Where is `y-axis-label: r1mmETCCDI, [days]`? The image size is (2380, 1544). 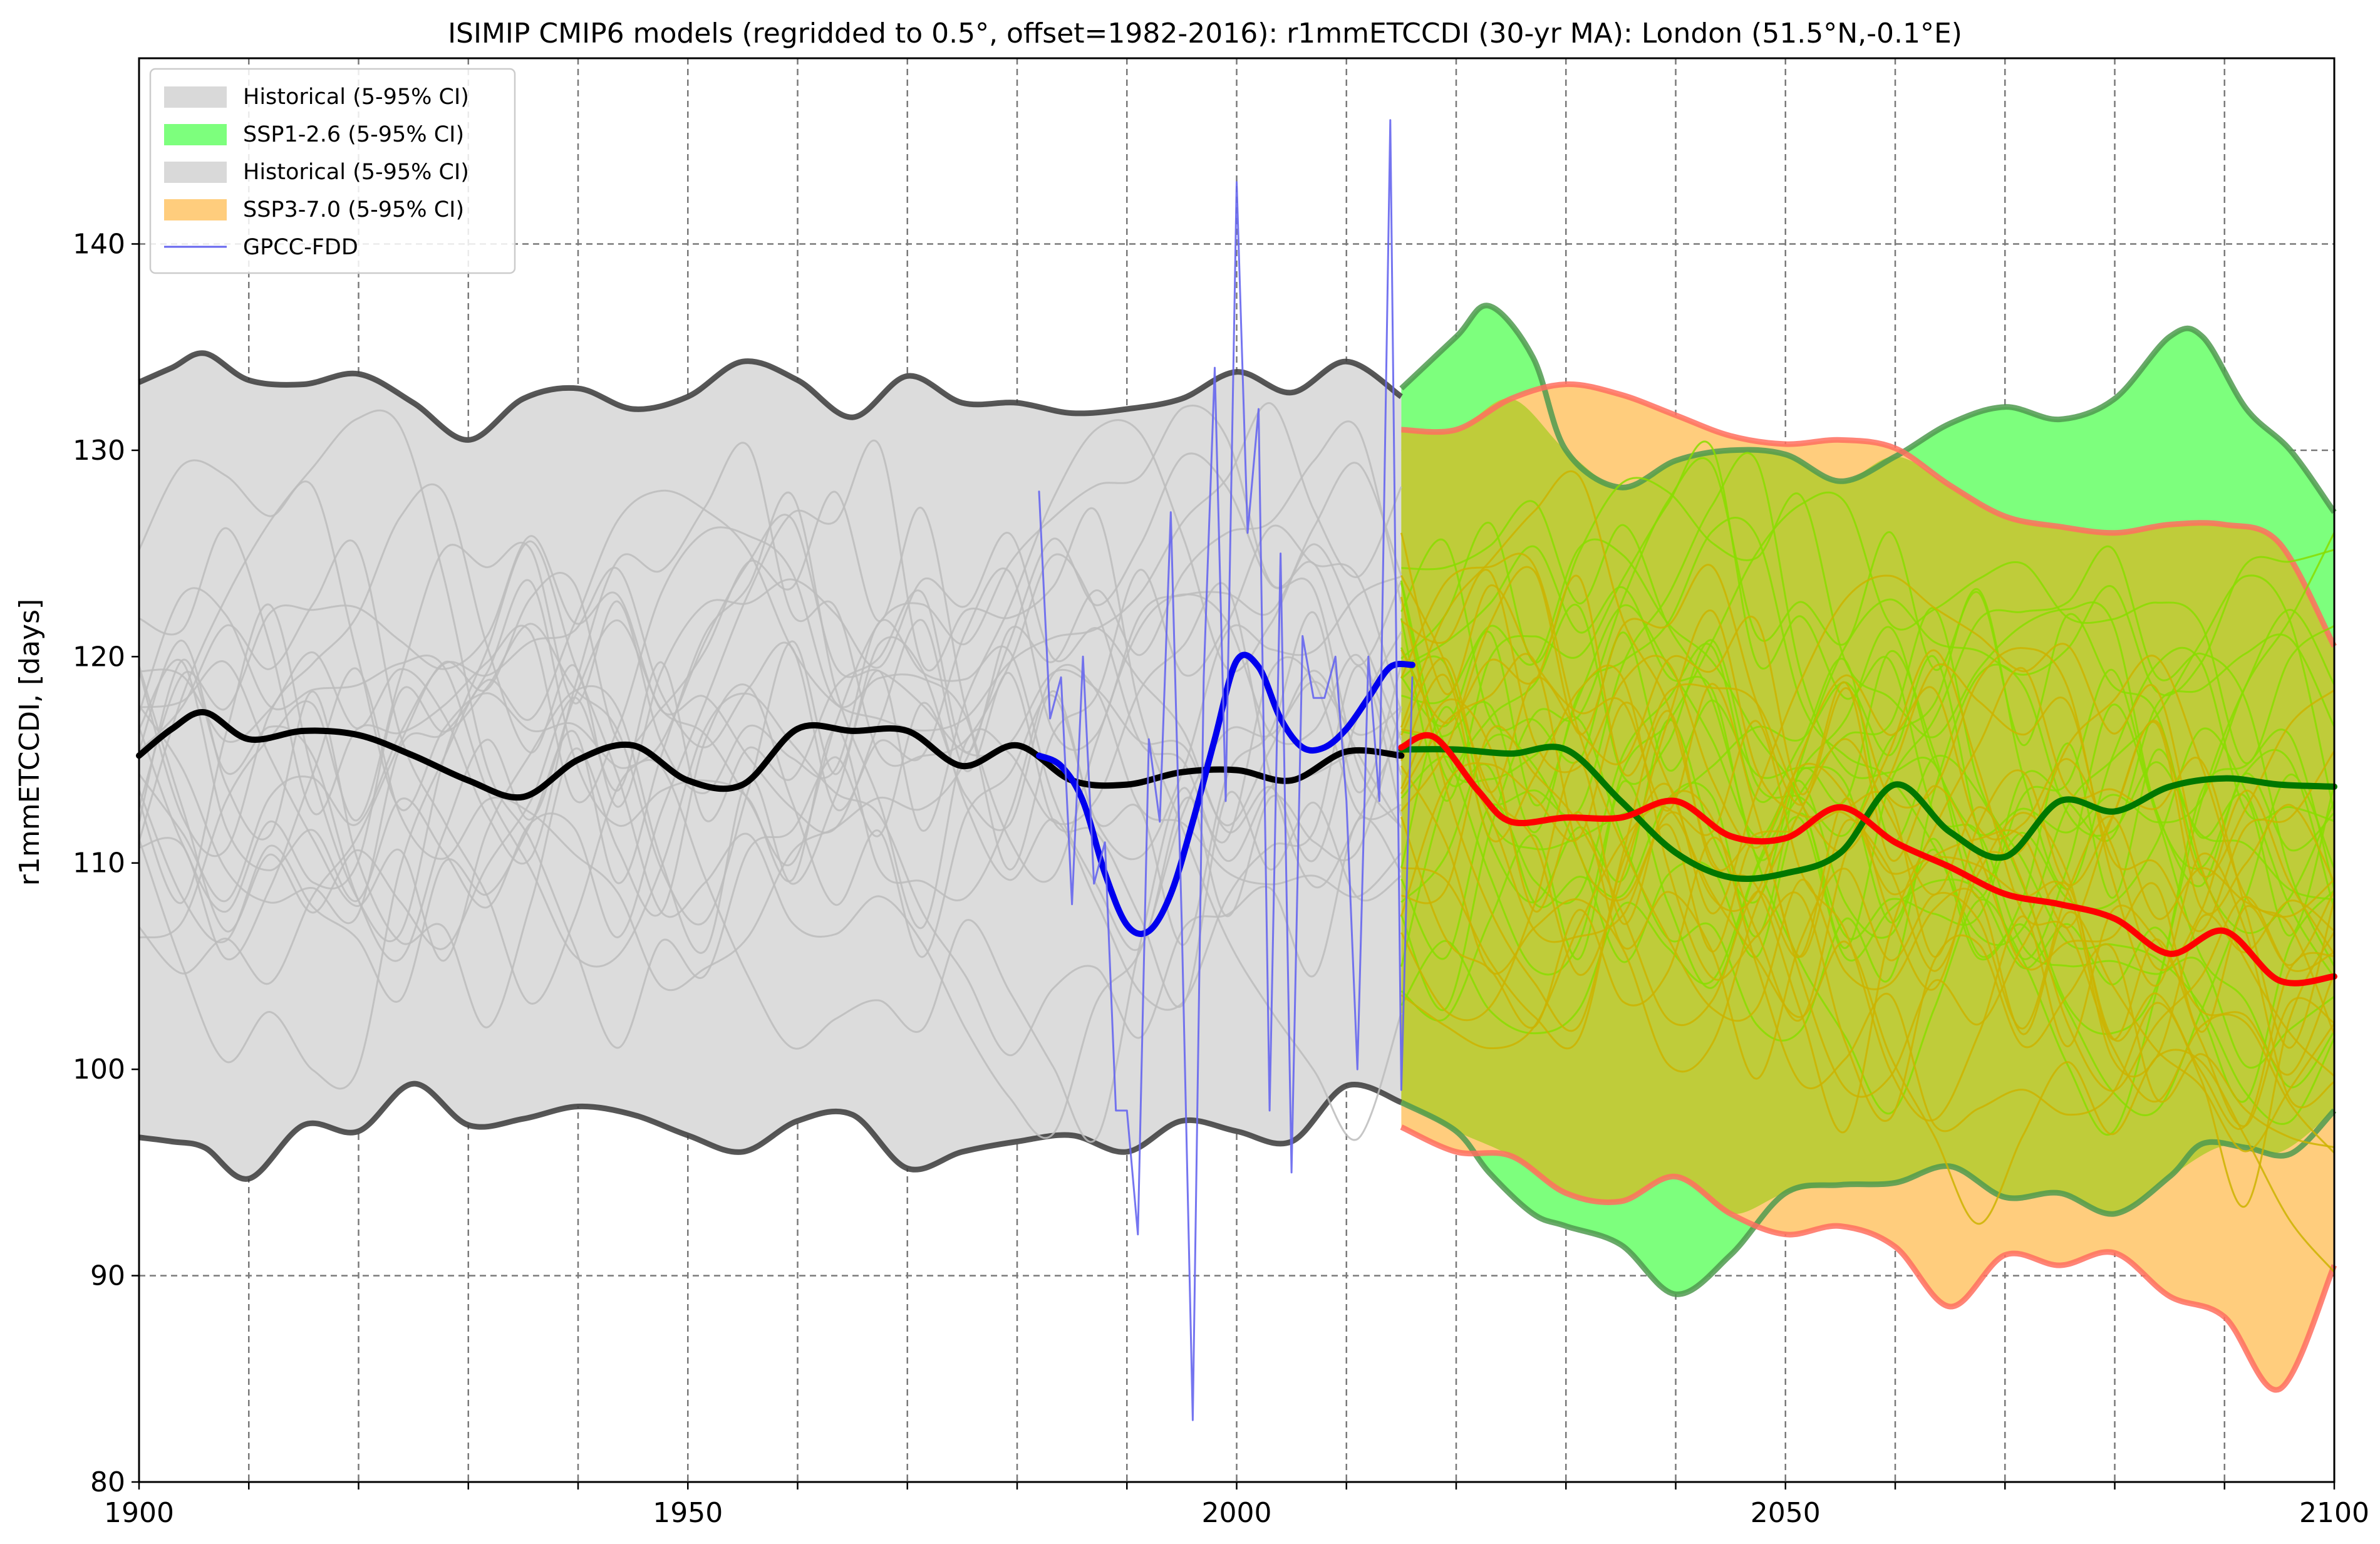
y-axis-label: r1mmETCCDI, [days] is located at coordinates (30, 742).